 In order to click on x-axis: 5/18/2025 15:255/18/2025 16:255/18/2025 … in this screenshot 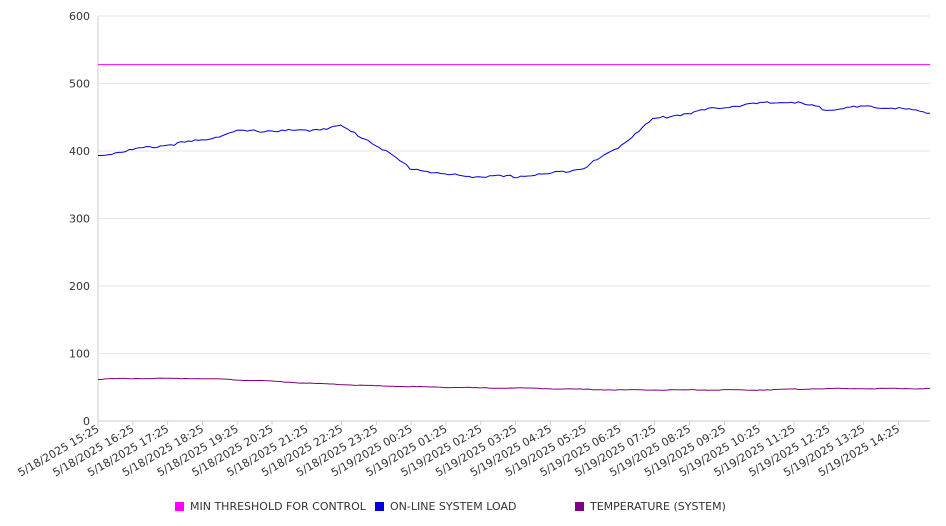, I will do `click(459, 450)`.